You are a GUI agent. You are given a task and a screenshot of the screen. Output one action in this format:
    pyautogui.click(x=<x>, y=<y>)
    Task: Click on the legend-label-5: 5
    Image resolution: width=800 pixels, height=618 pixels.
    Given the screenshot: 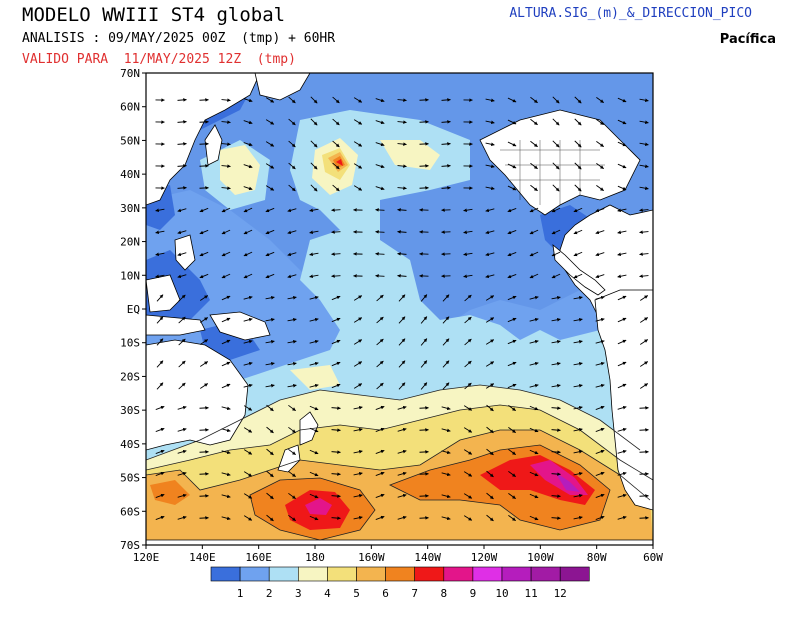 What is the action you would take?
    pyautogui.click(x=356, y=593)
    